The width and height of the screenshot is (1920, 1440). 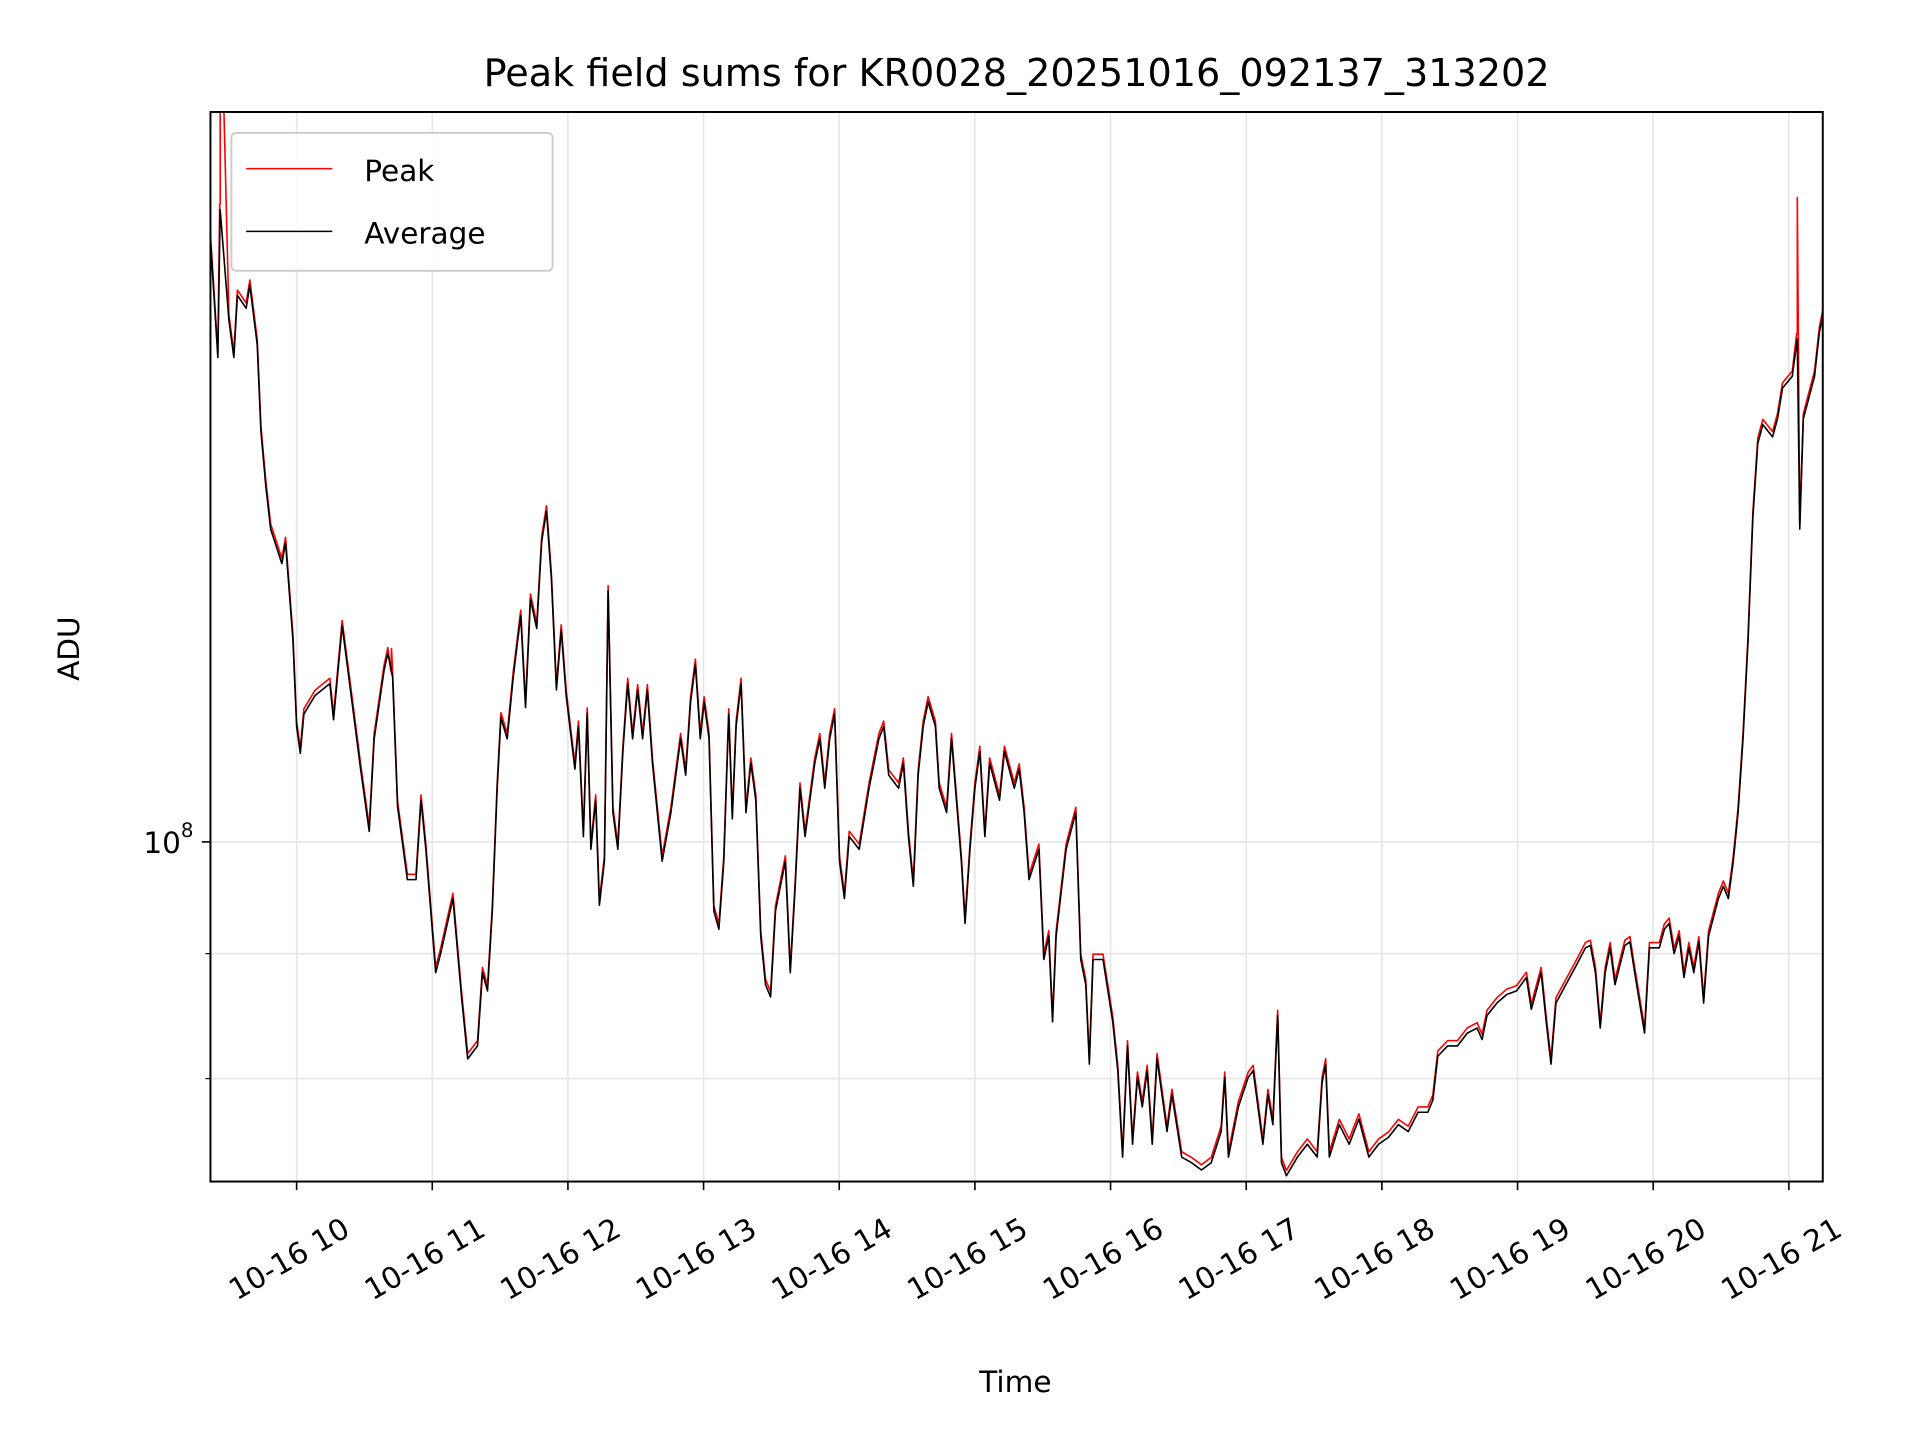 I want to click on y-axis-label: ADU, so click(x=69, y=648).